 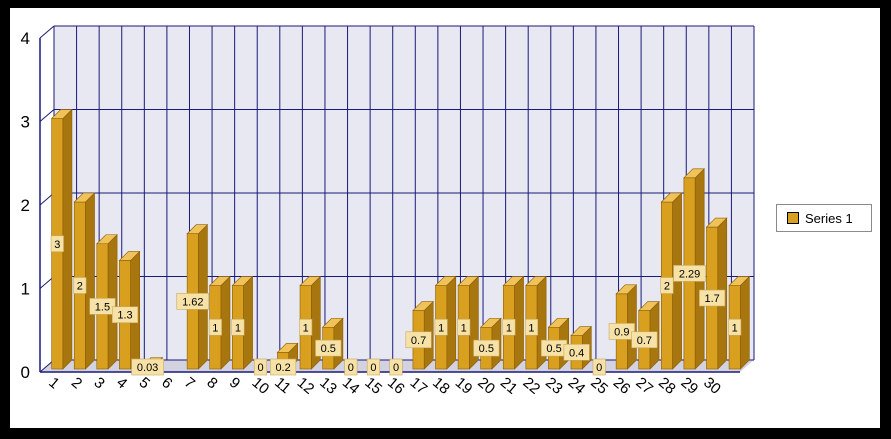 I want to click on x-tick-label: 21, so click(x=509, y=386).